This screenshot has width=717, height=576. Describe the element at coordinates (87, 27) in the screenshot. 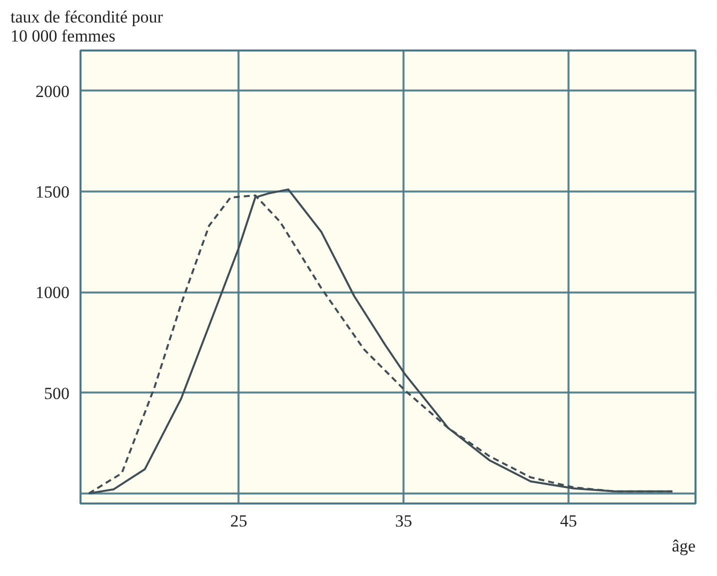

I see `y-axis-title: taux de fécondité pour 10 000 femmes` at that location.